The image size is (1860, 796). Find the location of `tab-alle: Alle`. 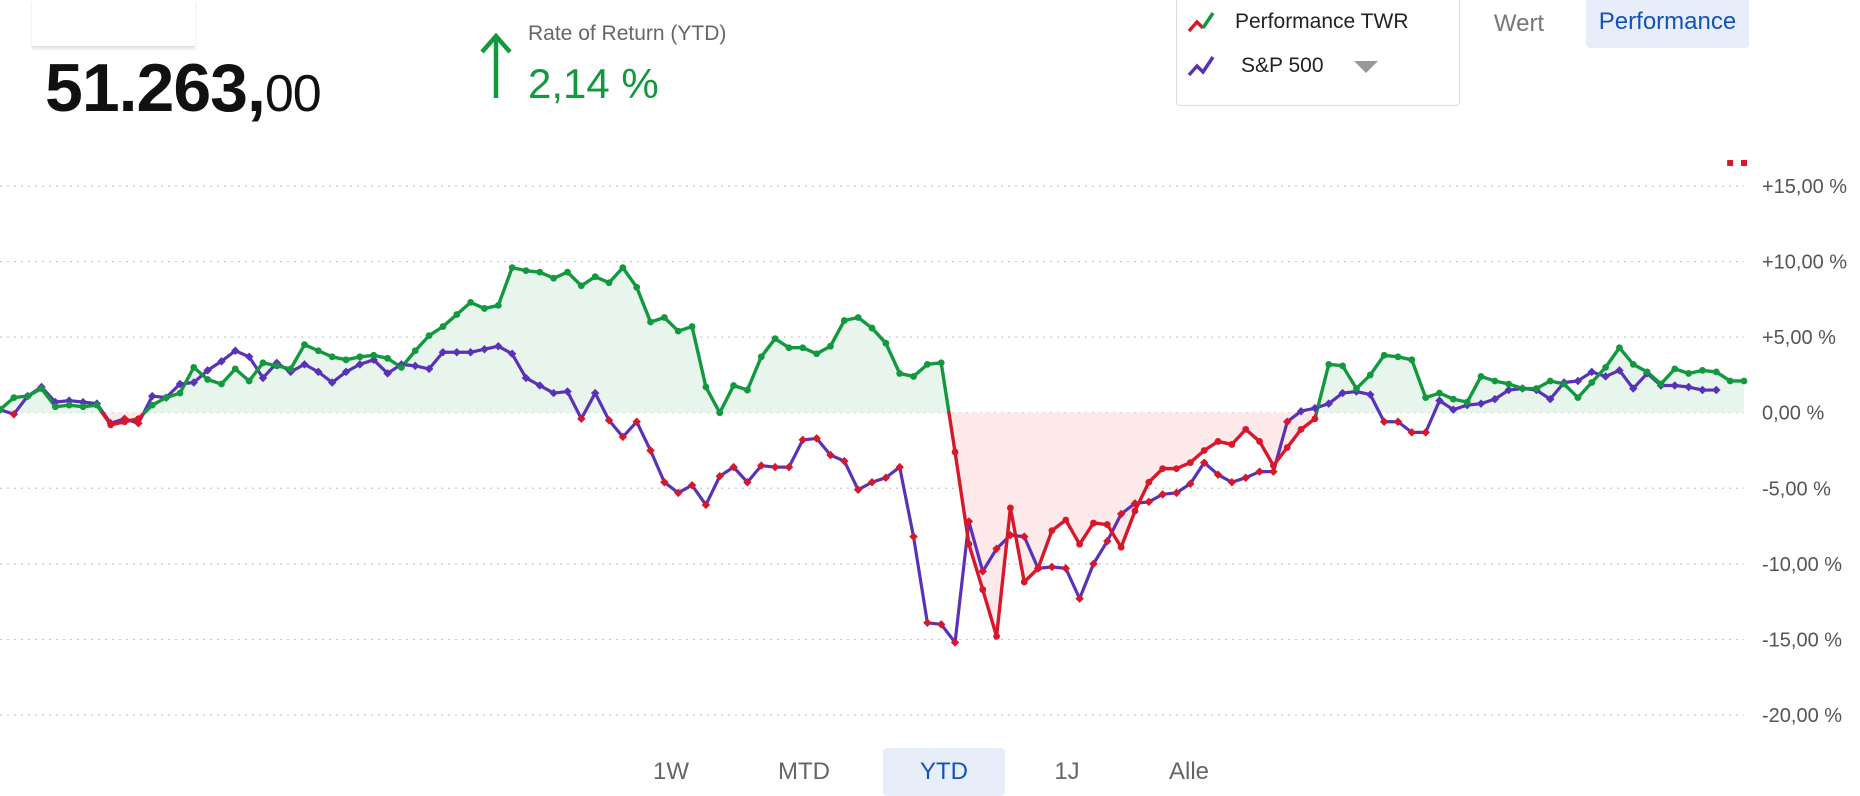

tab-alle: Alle is located at coordinates (1189, 771).